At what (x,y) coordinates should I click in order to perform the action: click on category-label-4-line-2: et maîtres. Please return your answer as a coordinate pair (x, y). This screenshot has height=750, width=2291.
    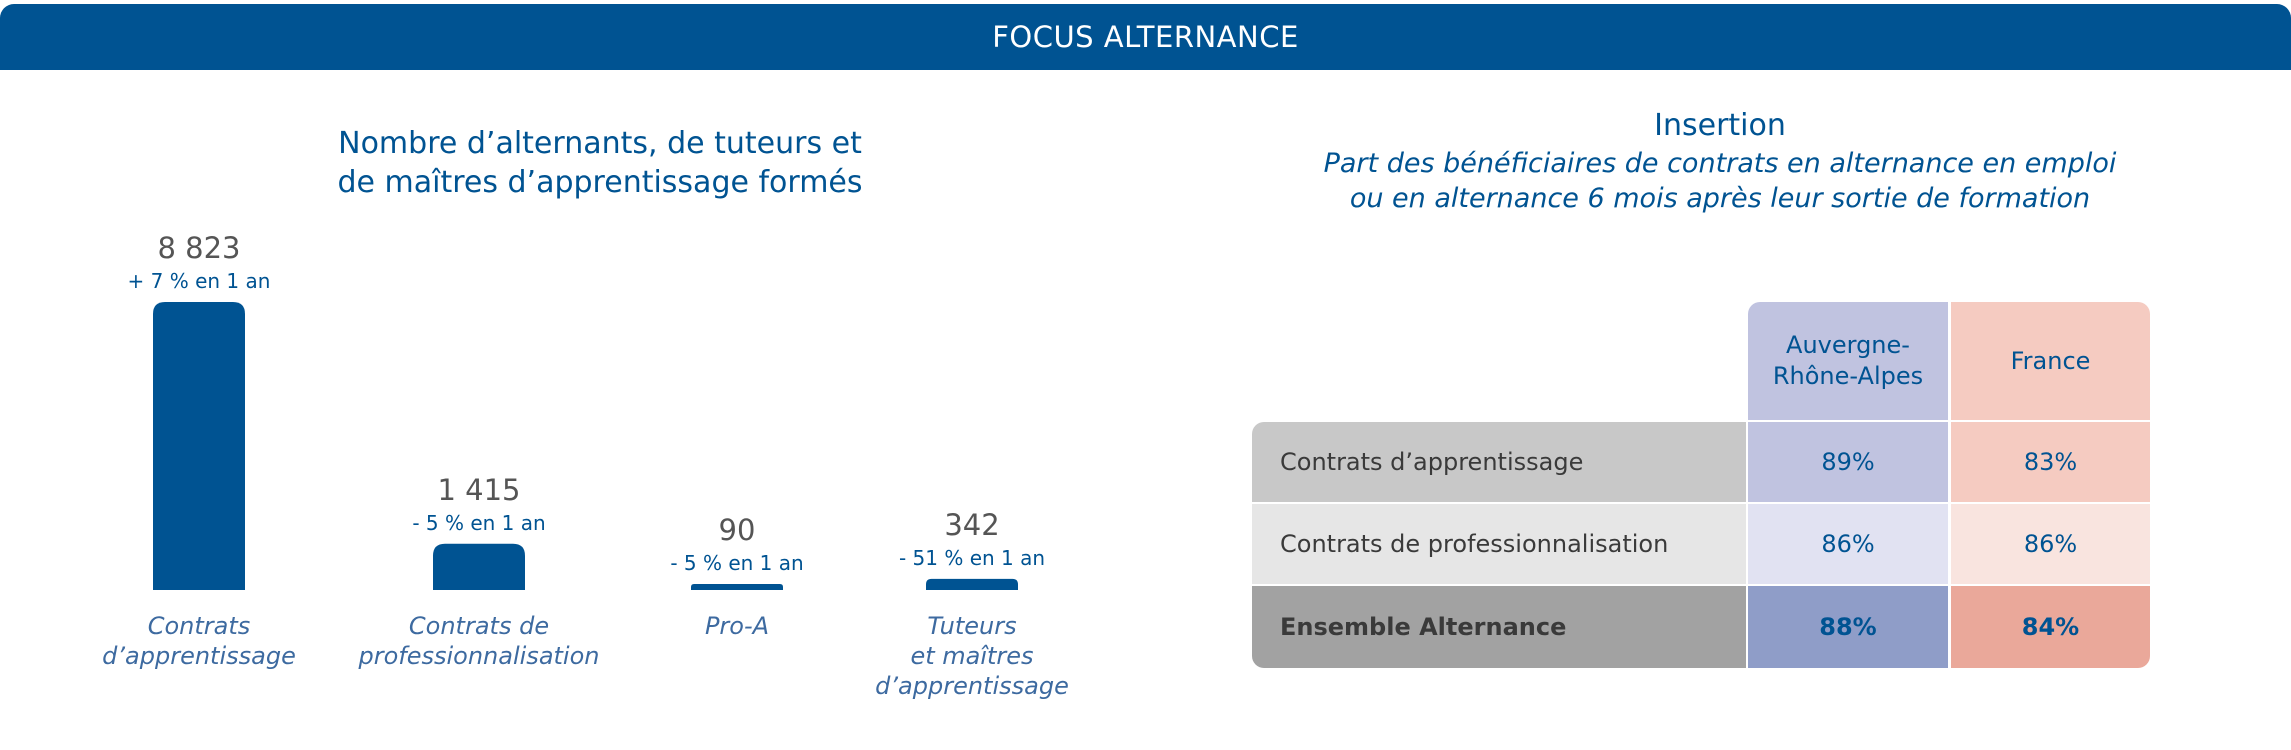
    Looking at the image, I should click on (971, 656).